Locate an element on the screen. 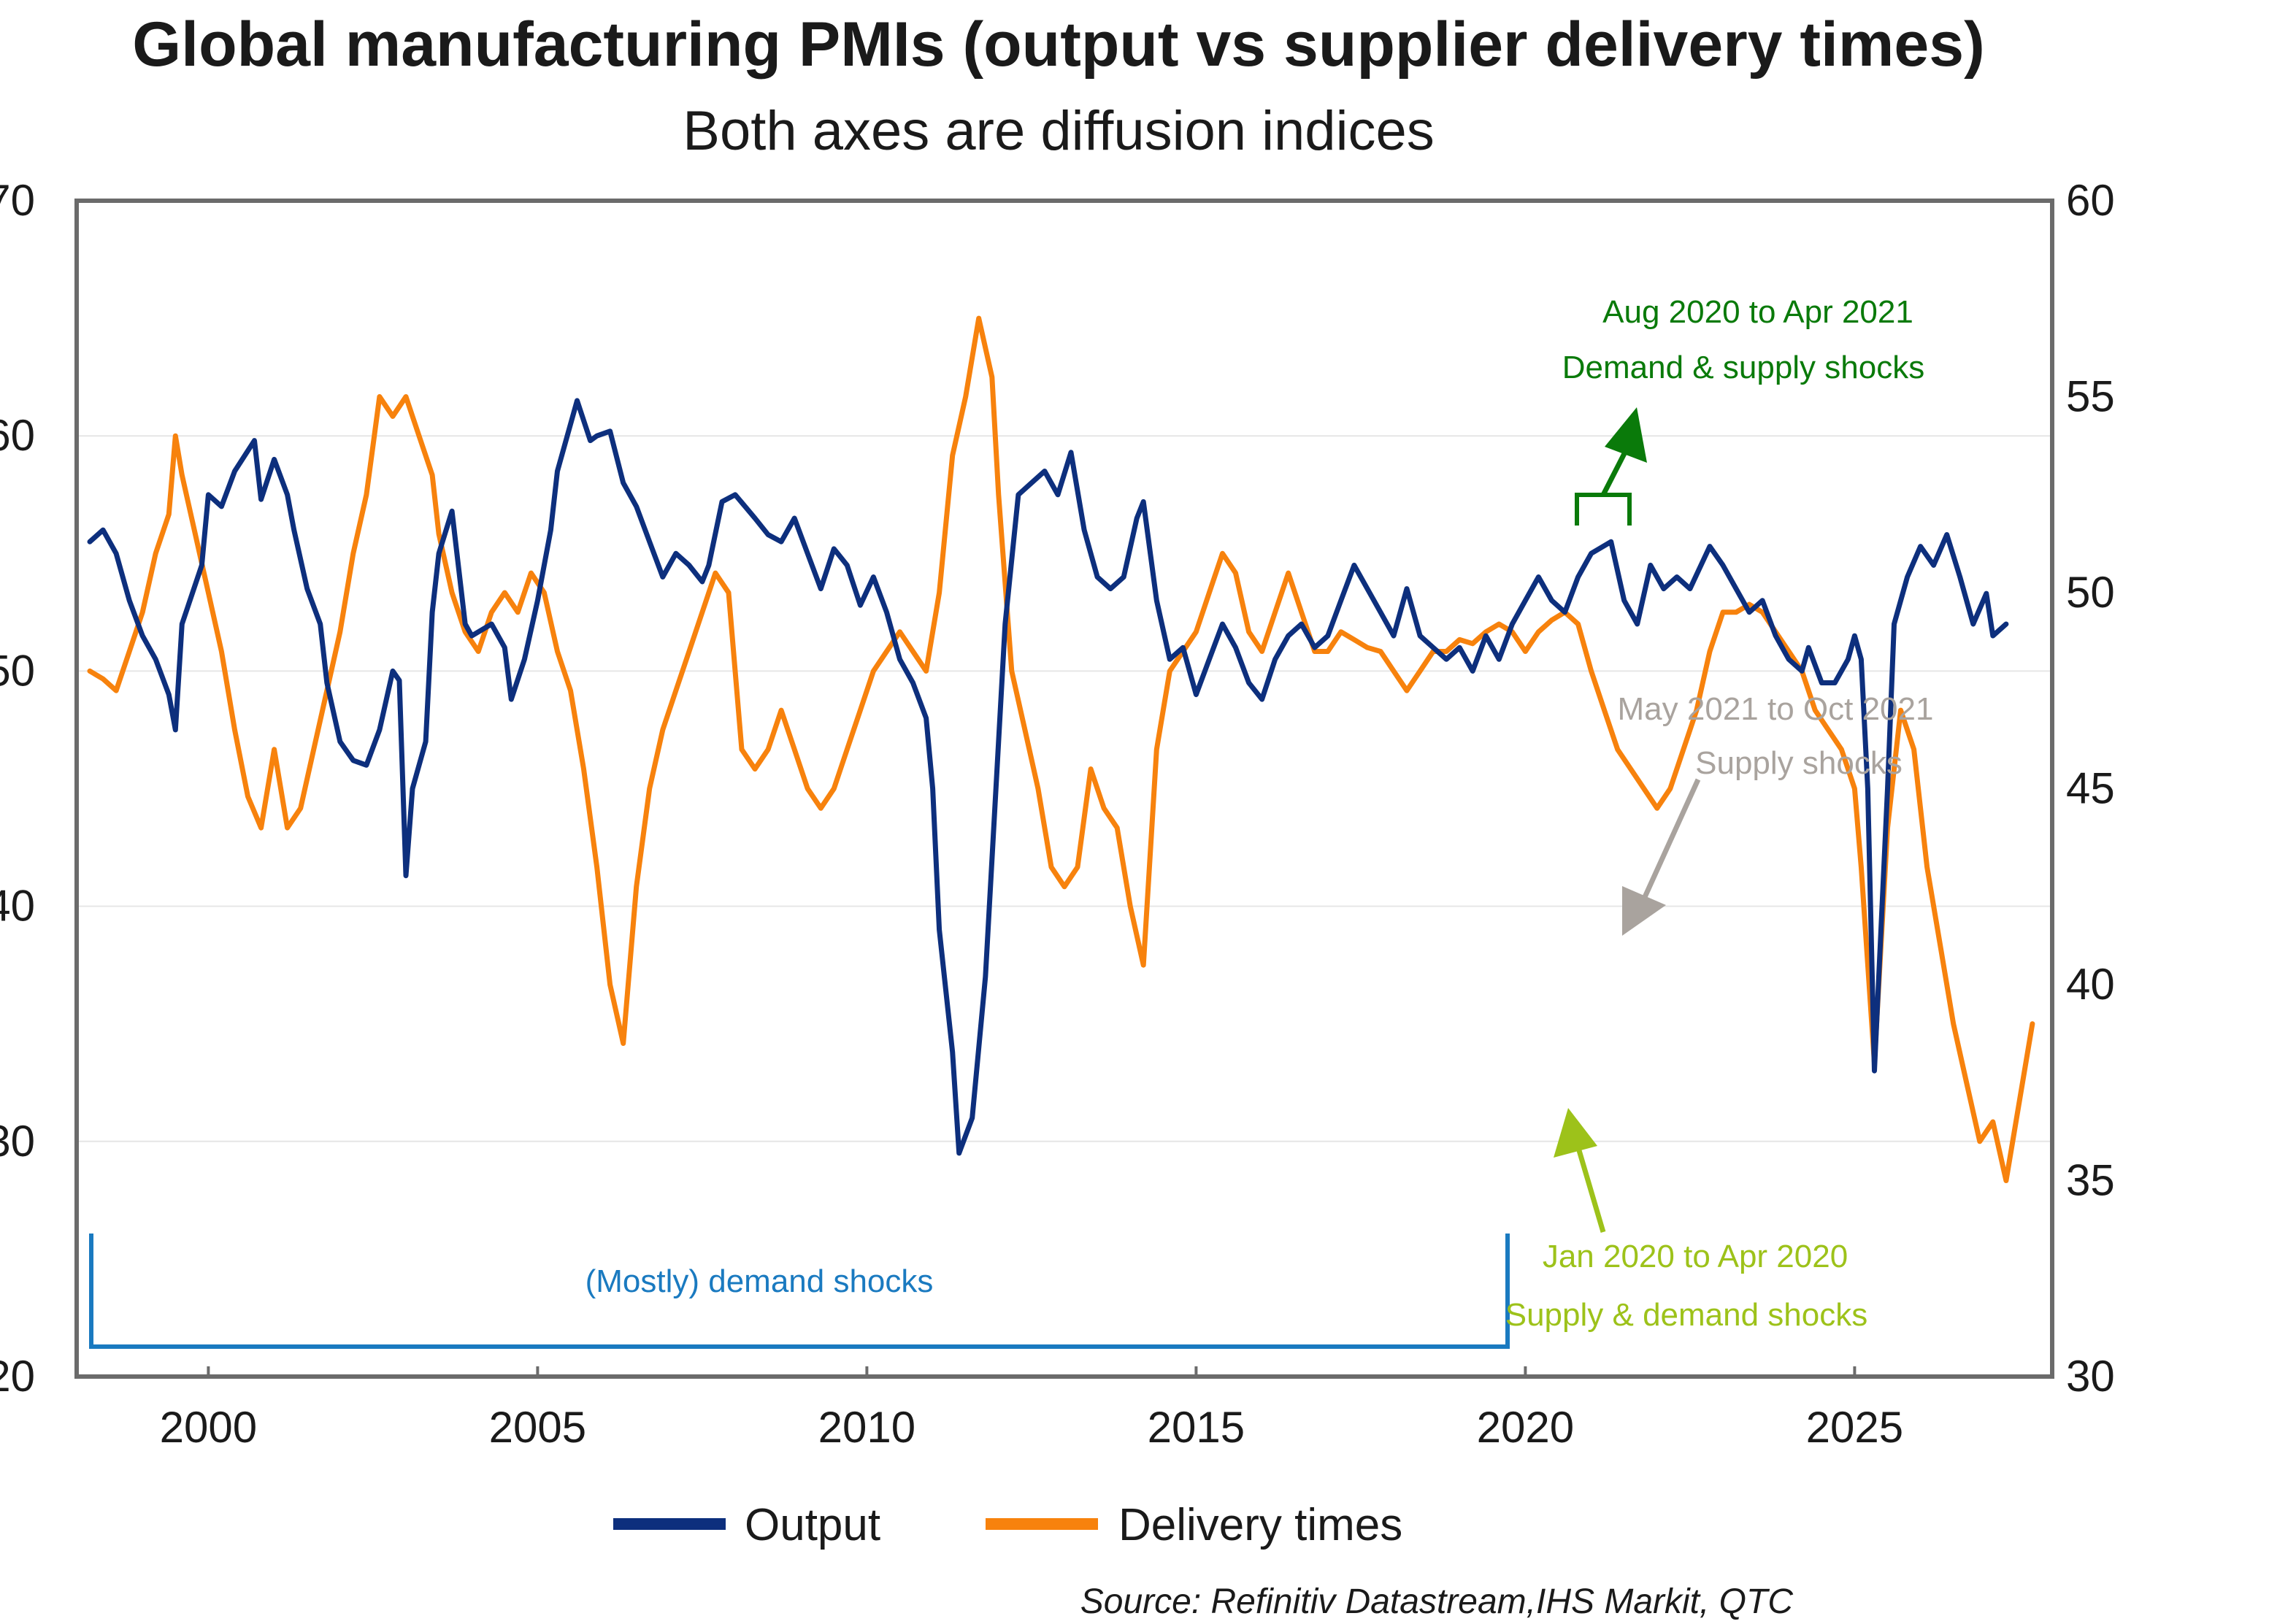  right-tick-label: 40 is located at coordinates (2090, 984).